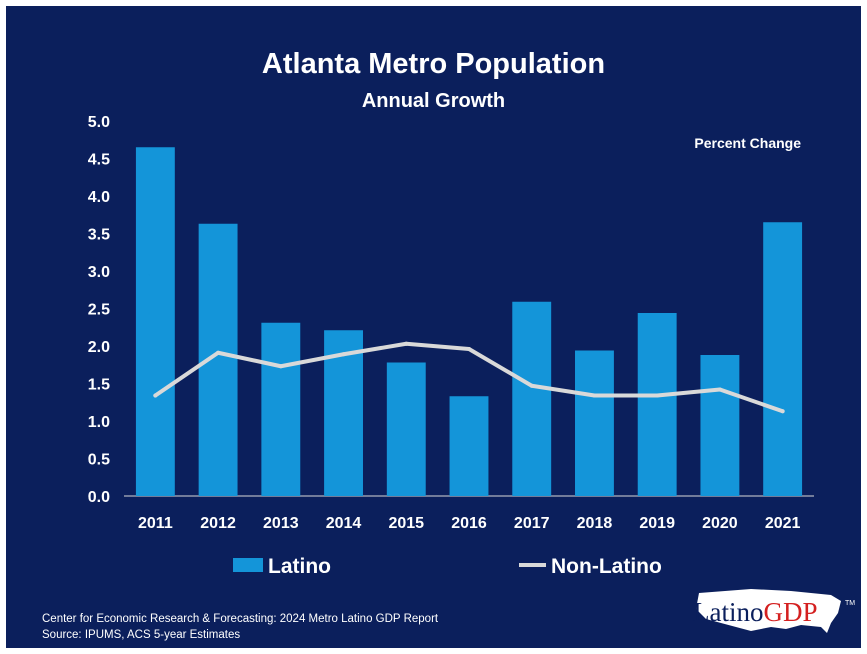 The width and height of the screenshot is (867, 654). Describe the element at coordinates (99, 347) in the screenshot. I see `y-tick-label: 2.0` at that location.